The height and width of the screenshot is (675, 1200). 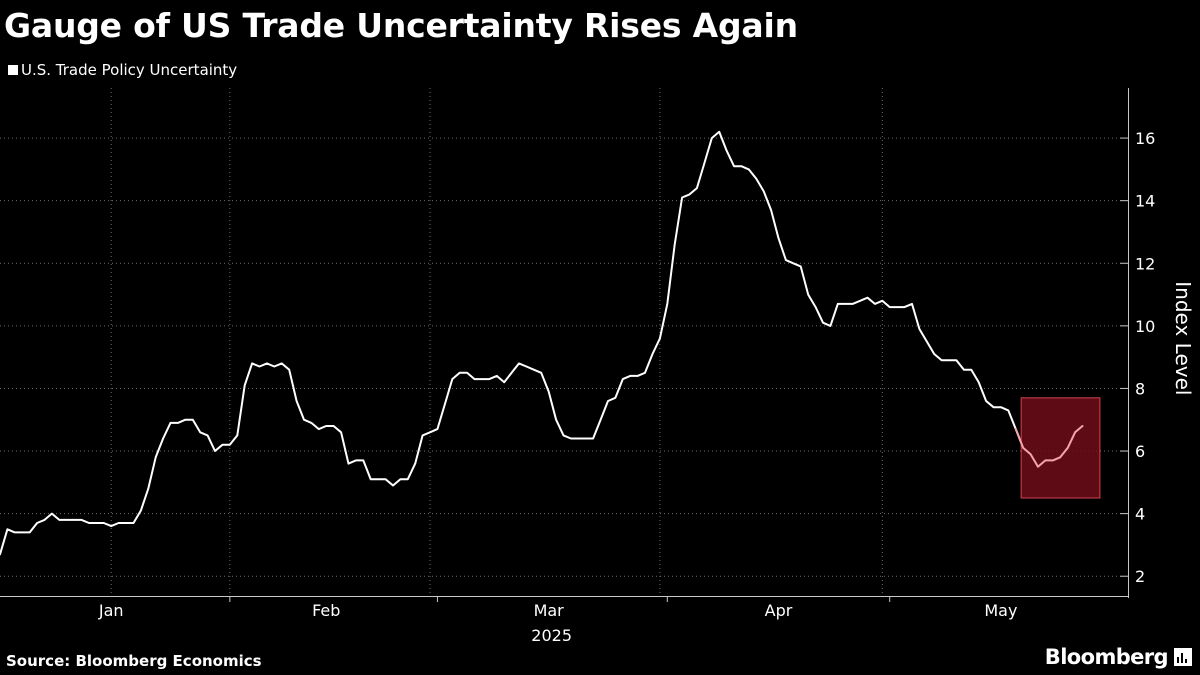 What do you see at coordinates (779, 610) in the screenshot?
I see `x-tick-label: Apr` at bounding box center [779, 610].